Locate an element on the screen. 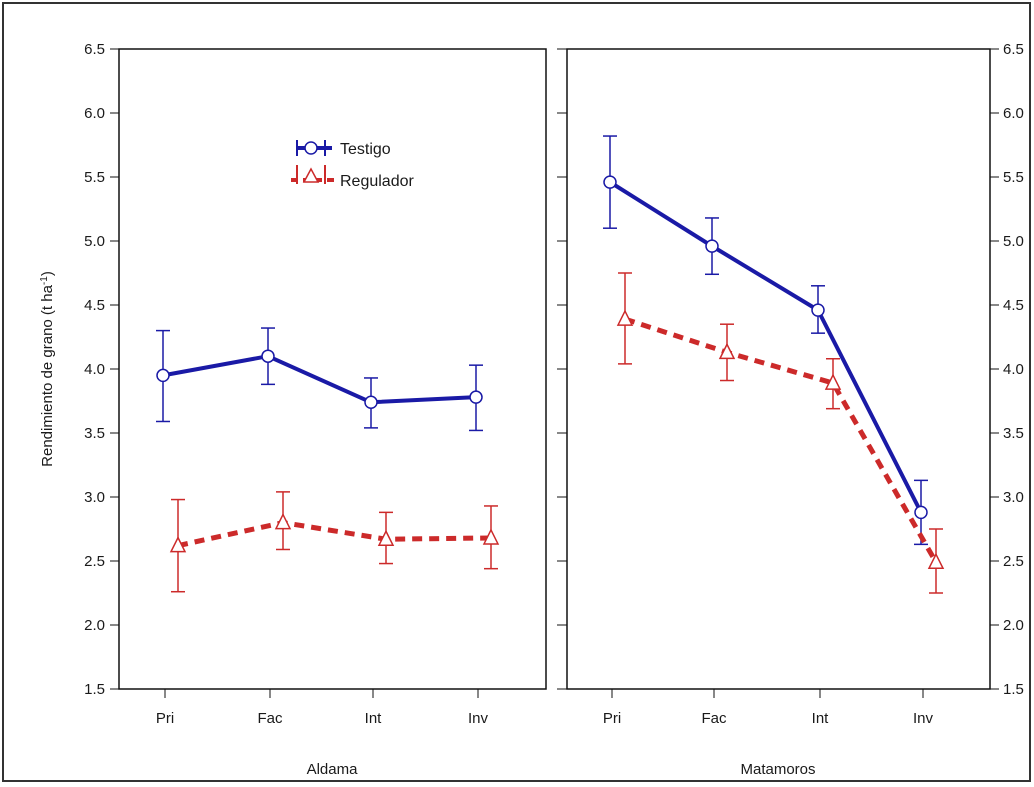 The image size is (1034, 787). y-tick-label-right: 1.5 is located at coordinates (1013, 689).